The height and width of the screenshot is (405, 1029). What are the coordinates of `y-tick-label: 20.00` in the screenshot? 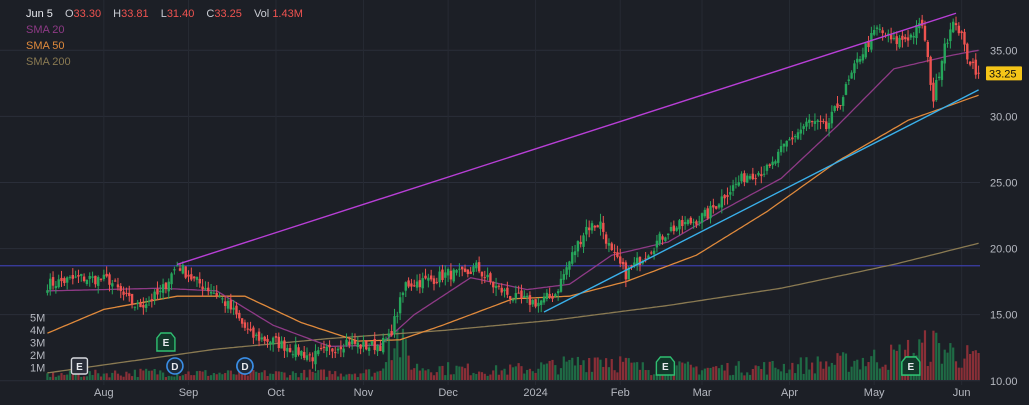 It's located at (1004, 250).